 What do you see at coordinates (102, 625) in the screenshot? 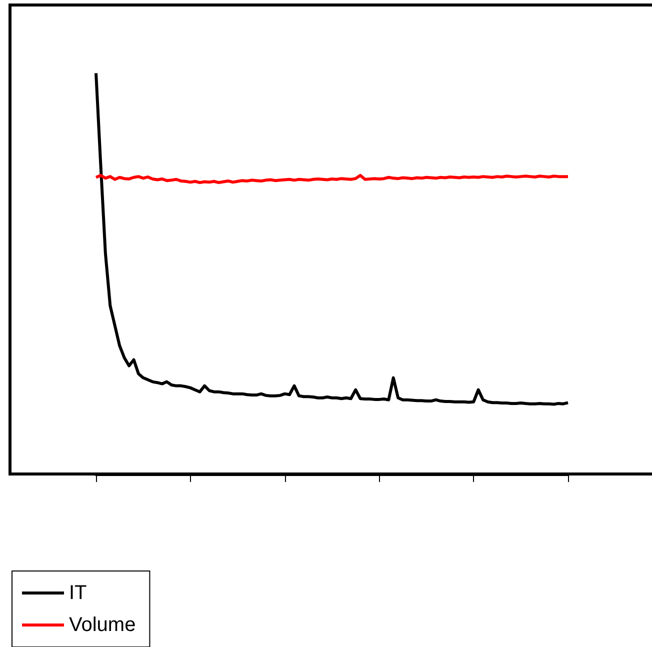
I see `legend-label: Volume` at bounding box center [102, 625].